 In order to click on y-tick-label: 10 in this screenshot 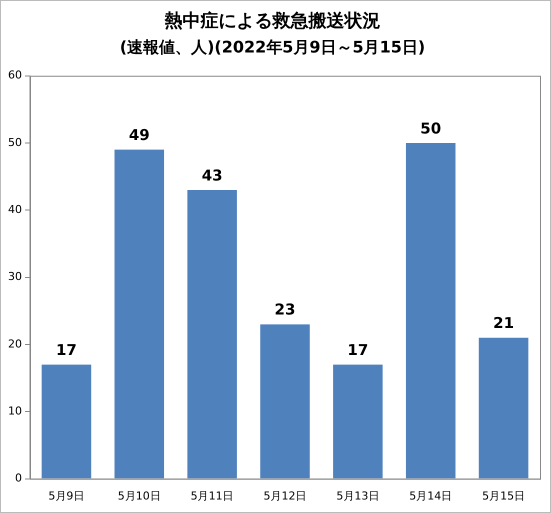, I will do `click(15, 411)`.